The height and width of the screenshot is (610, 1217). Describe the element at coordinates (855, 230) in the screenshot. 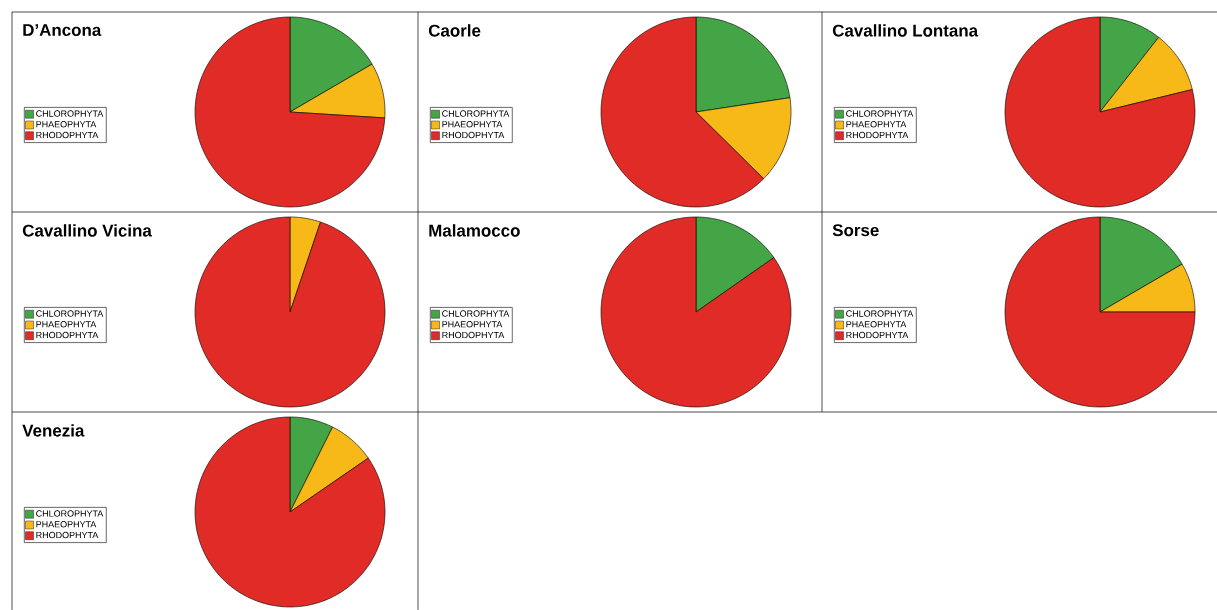

I see `chart-title: Sorse` at that location.